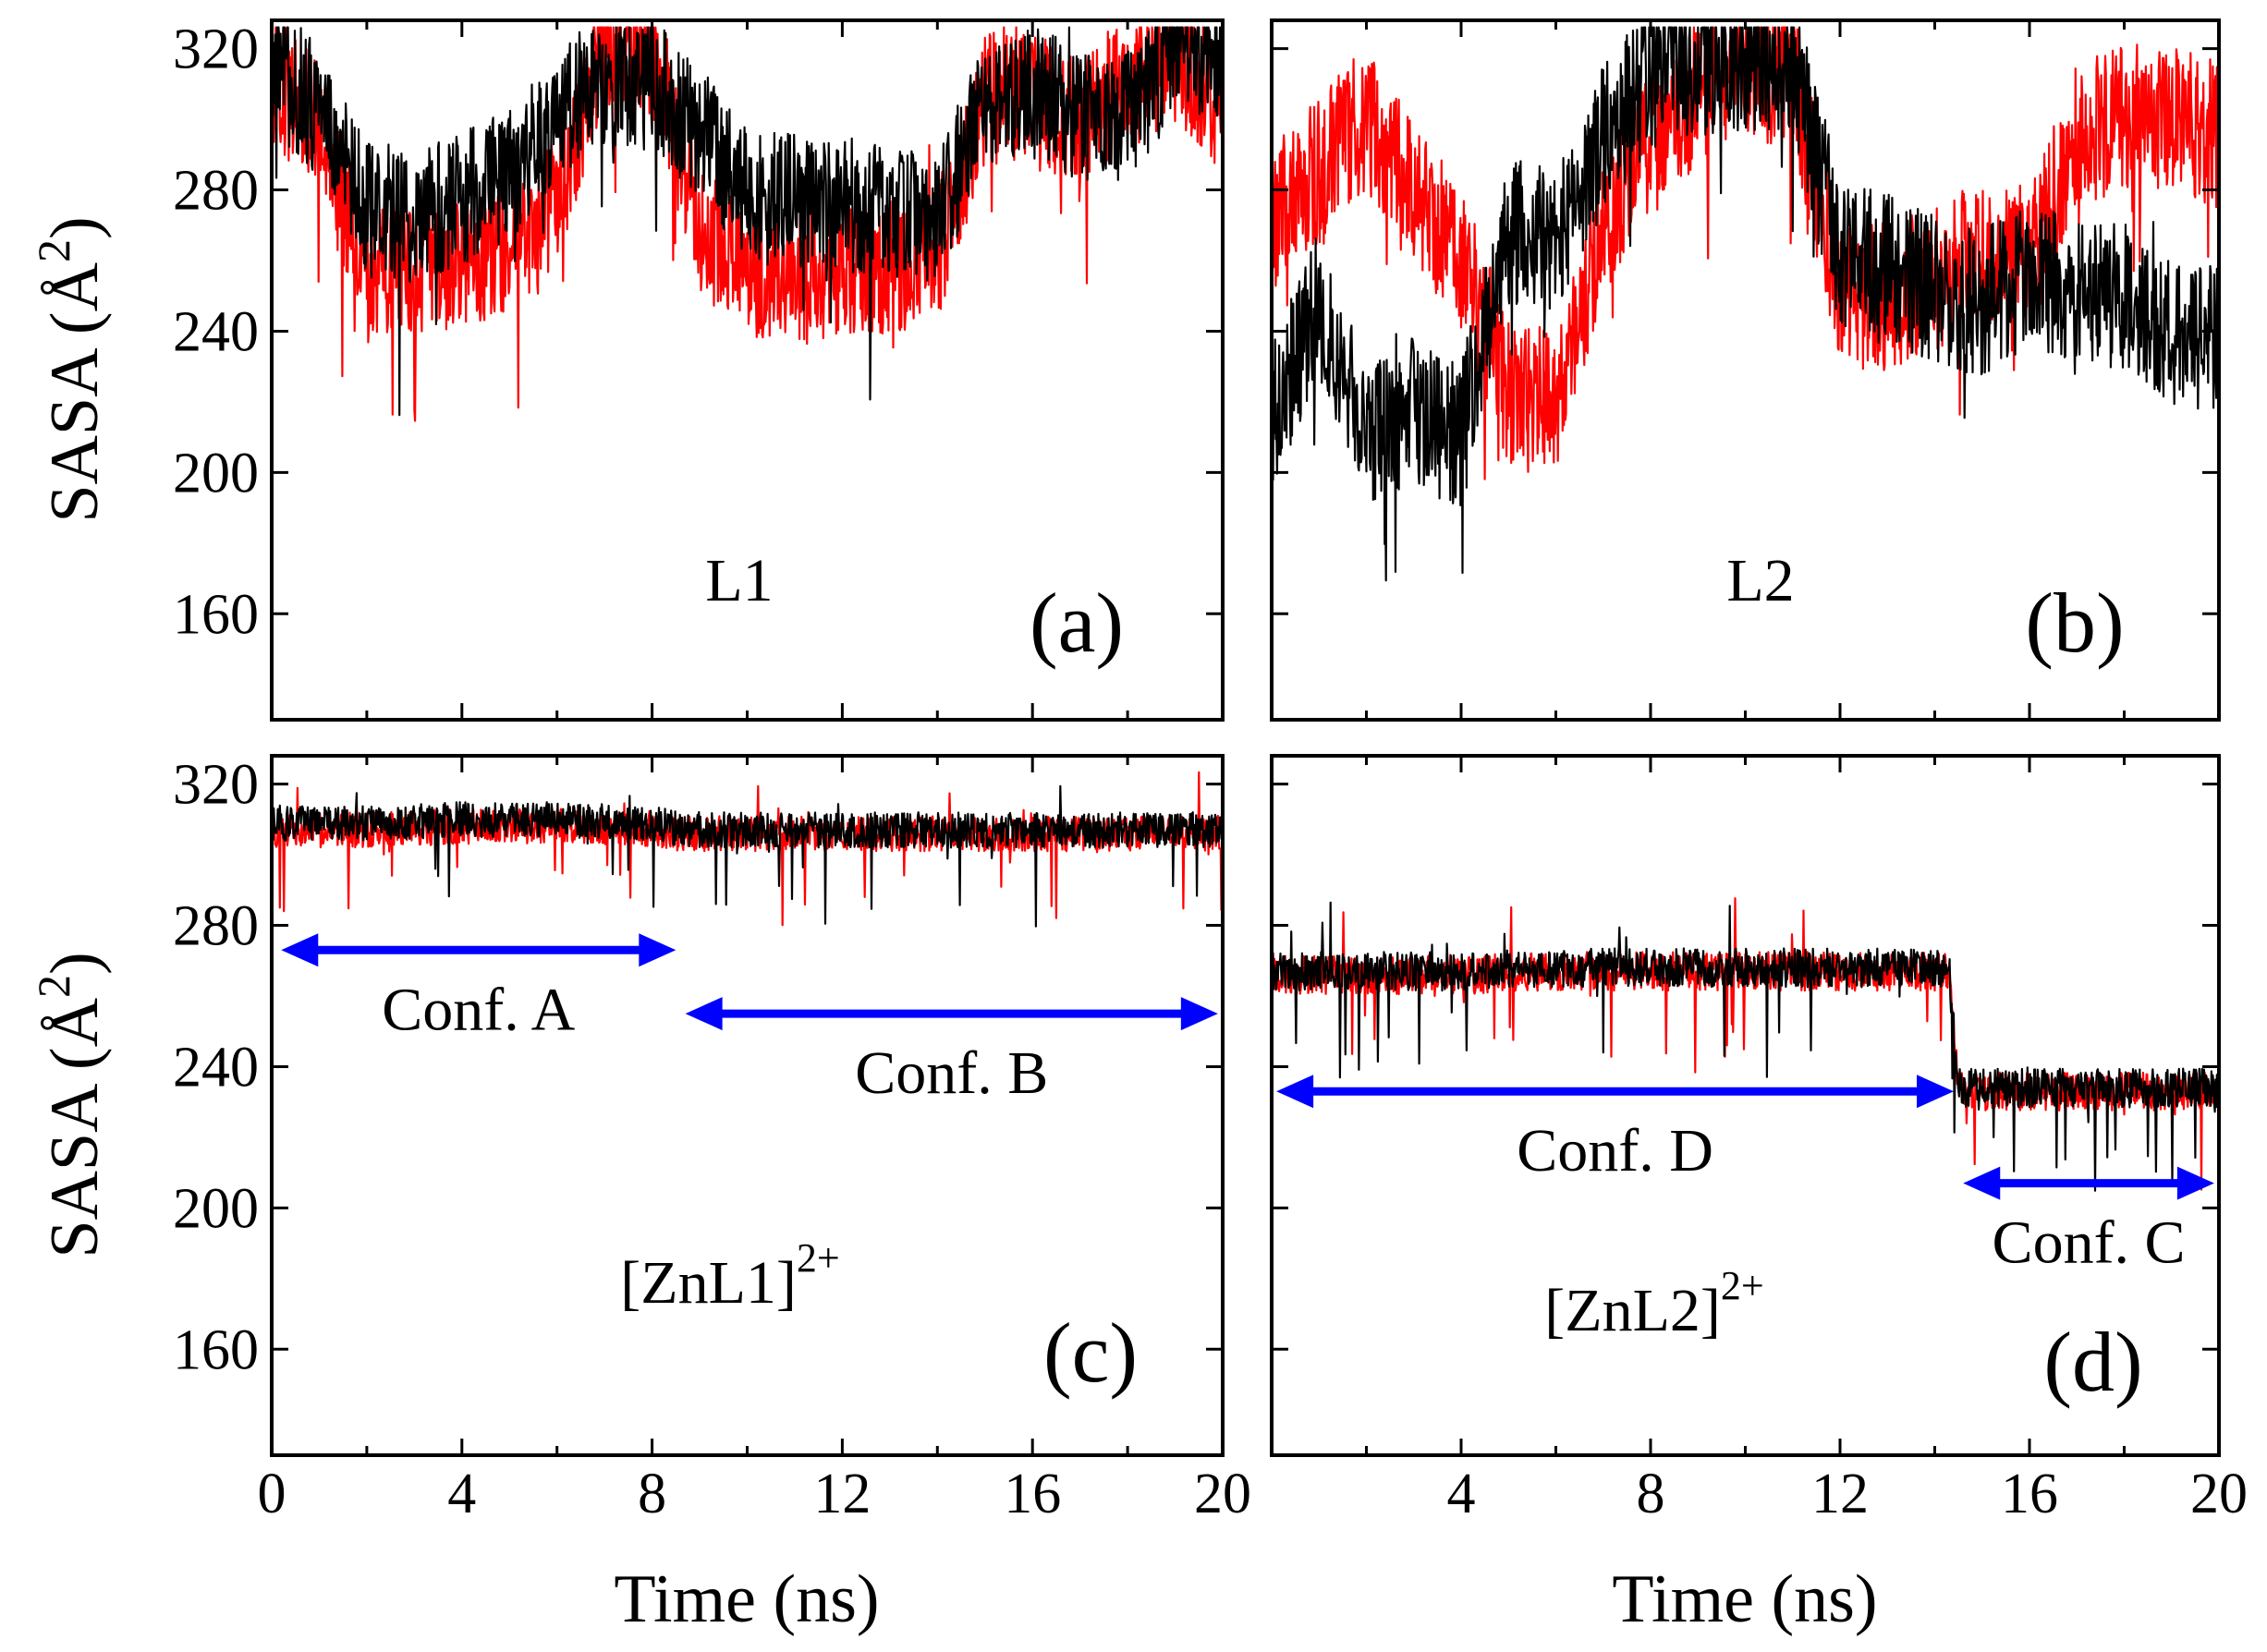  Describe the element at coordinates (1743, 1285) in the screenshot. I see `panel-d-system-sup: 2+` at that location.